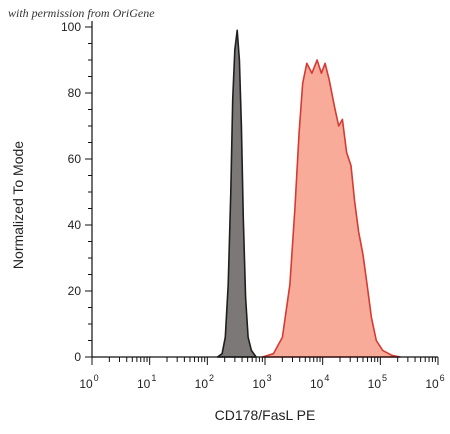 The image size is (450, 434). What do you see at coordinates (75, 291) in the screenshot?
I see `y-tick-label: 20` at bounding box center [75, 291].